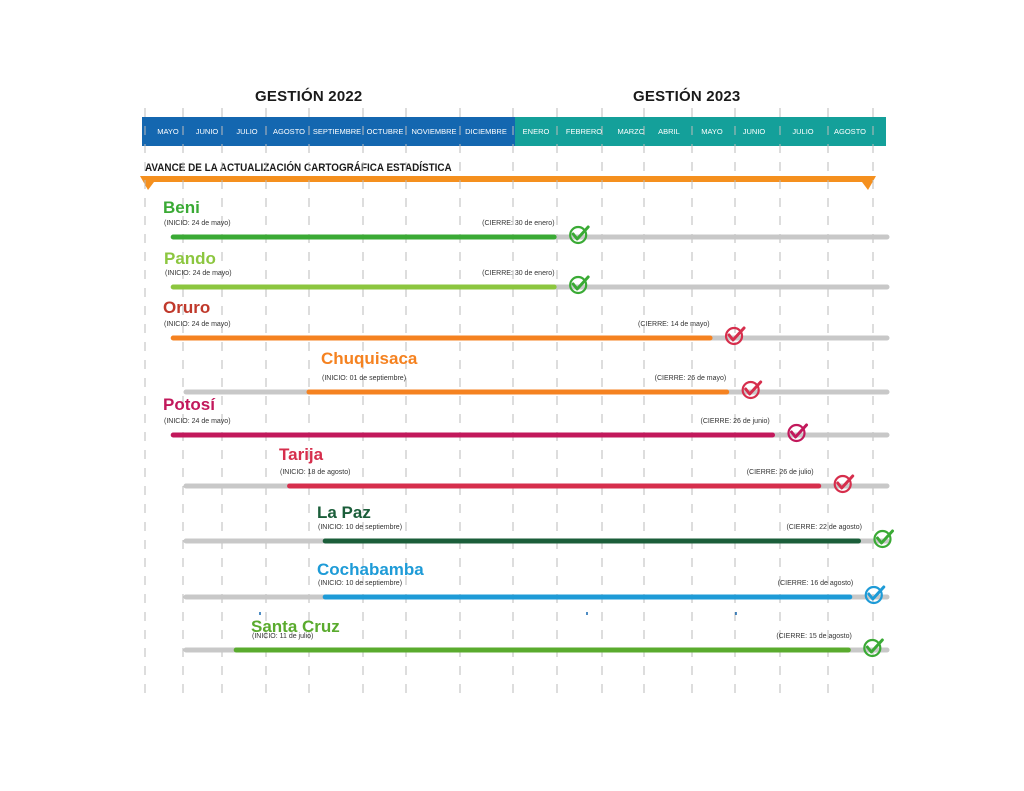  What do you see at coordinates (434, 131) in the screenshot?
I see `month-label: NOVIEMBRE` at bounding box center [434, 131].